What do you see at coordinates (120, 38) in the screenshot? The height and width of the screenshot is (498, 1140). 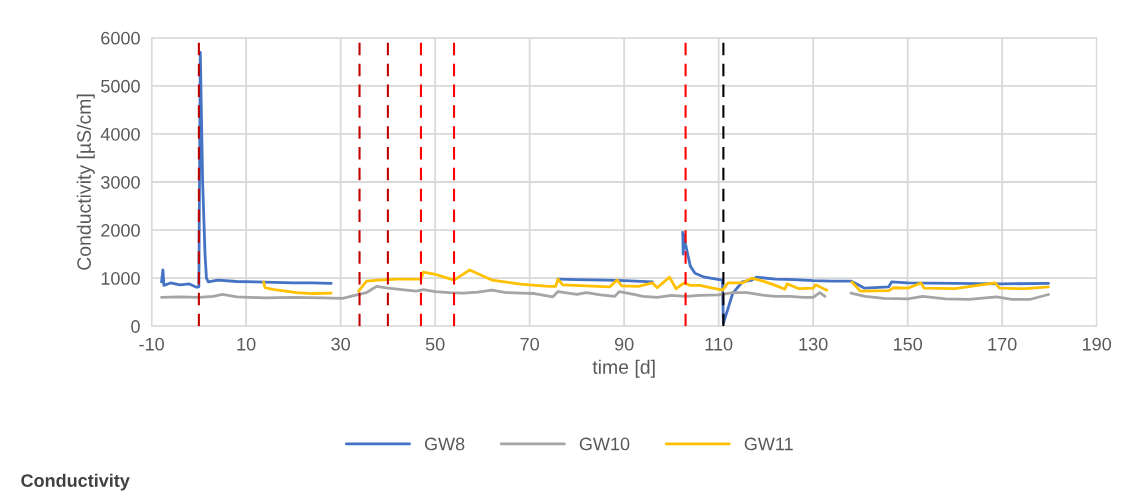 I see `y-tick-label: 6000` at bounding box center [120, 38].